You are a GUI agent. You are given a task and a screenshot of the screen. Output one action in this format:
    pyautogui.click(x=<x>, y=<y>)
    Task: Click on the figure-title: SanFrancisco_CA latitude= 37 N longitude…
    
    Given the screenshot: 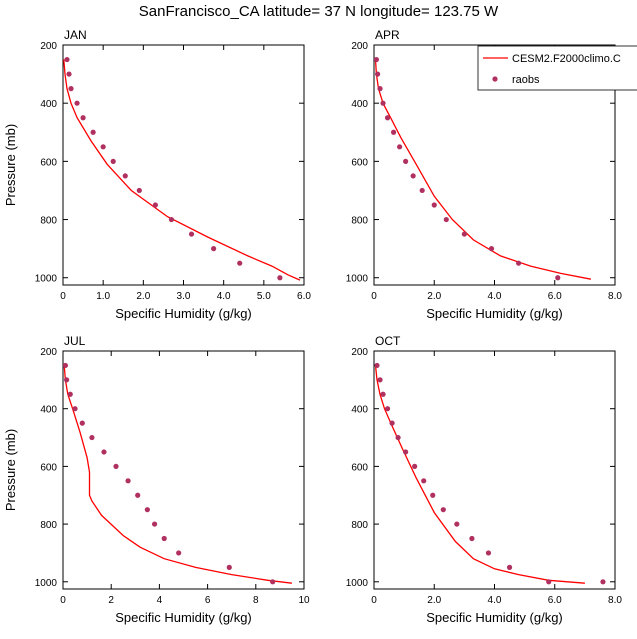 What is the action you would take?
    pyautogui.click(x=318, y=11)
    